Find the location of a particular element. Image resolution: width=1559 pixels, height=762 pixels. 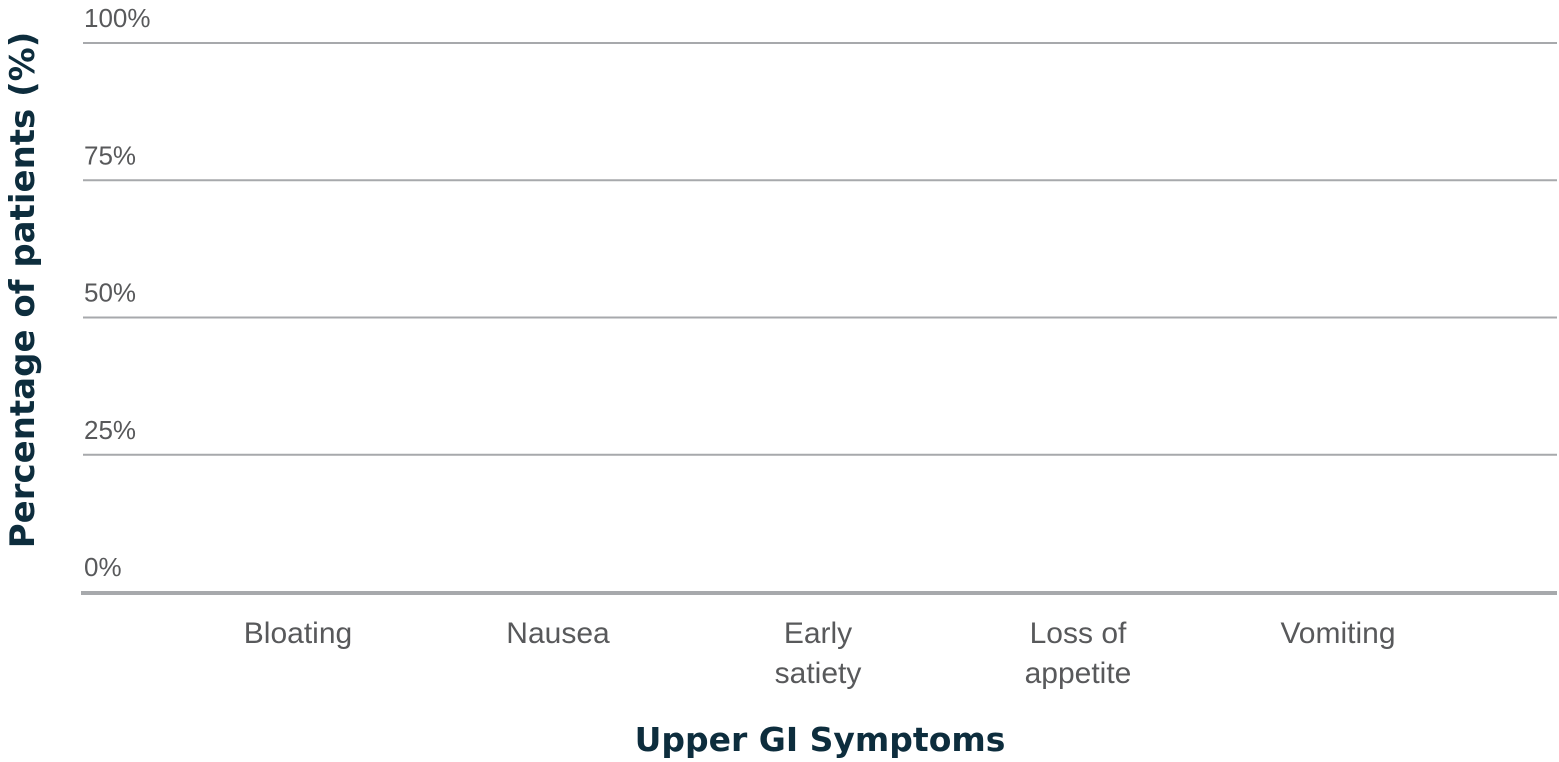

x-category-label: Loss of appetite is located at coordinates (1078, 653).